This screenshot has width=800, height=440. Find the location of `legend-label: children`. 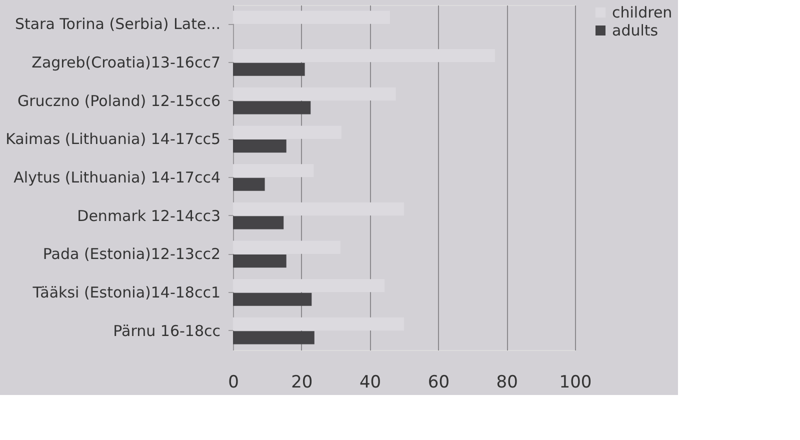

legend-label: children is located at coordinates (642, 13).